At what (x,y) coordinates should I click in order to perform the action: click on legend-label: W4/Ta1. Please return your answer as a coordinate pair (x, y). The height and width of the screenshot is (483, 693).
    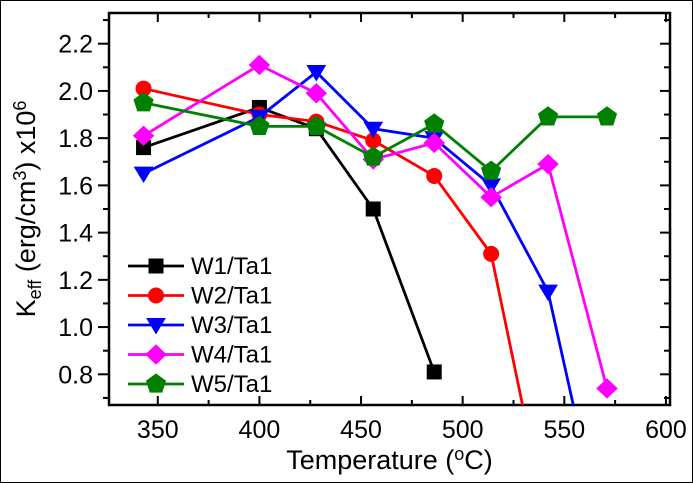
    Looking at the image, I should click on (231, 355).